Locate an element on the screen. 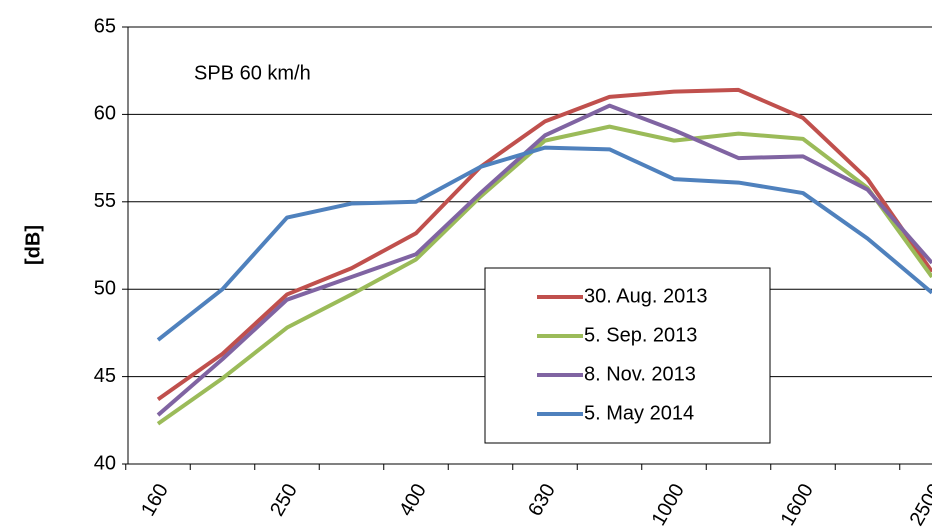 The height and width of the screenshot is (529, 932). x-tick-label: 250 is located at coordinates (284, 500).